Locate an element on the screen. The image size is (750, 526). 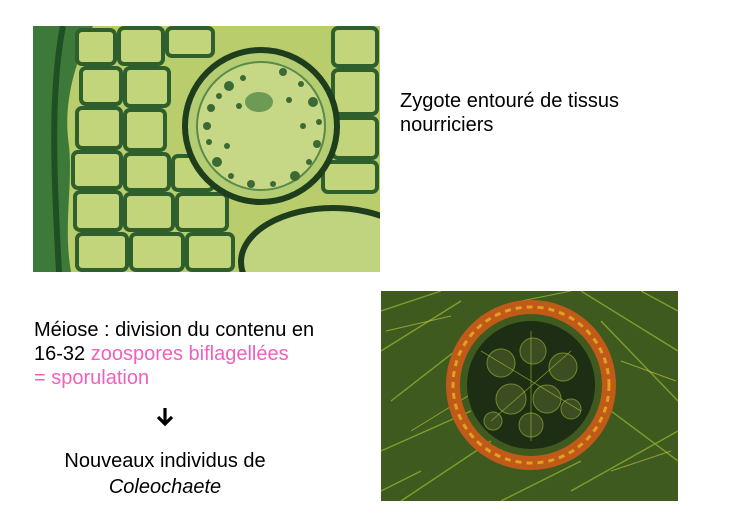
zygote-caption: Zygote entouré de tissus nourriciers is located at coordinates (550, 113).